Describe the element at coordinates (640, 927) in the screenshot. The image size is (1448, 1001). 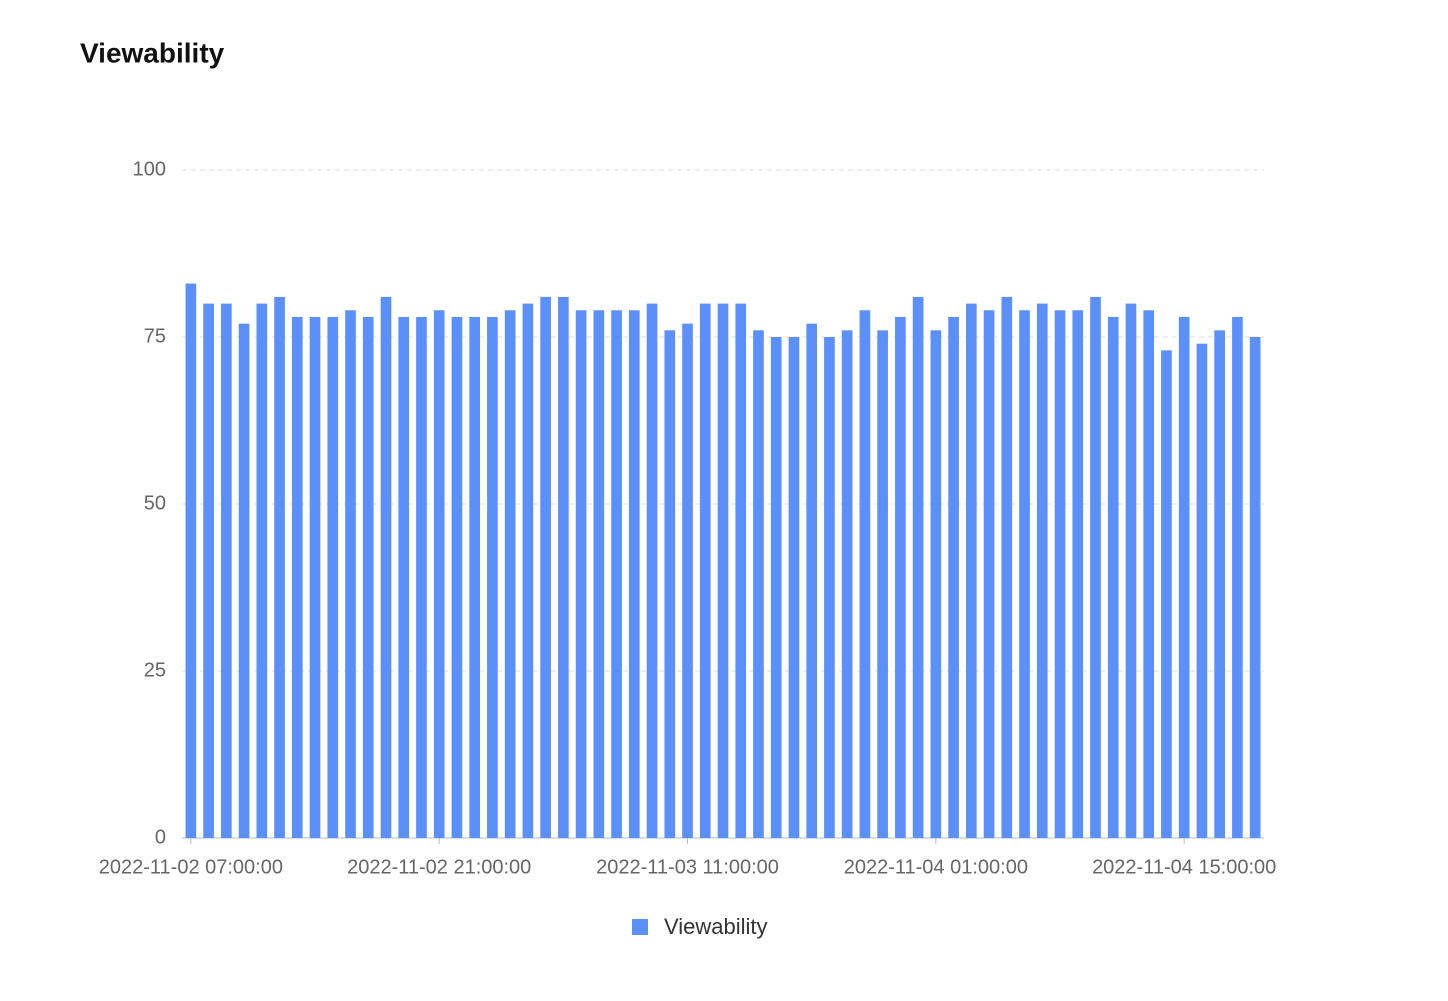
I see `legend-swatch` at that location.